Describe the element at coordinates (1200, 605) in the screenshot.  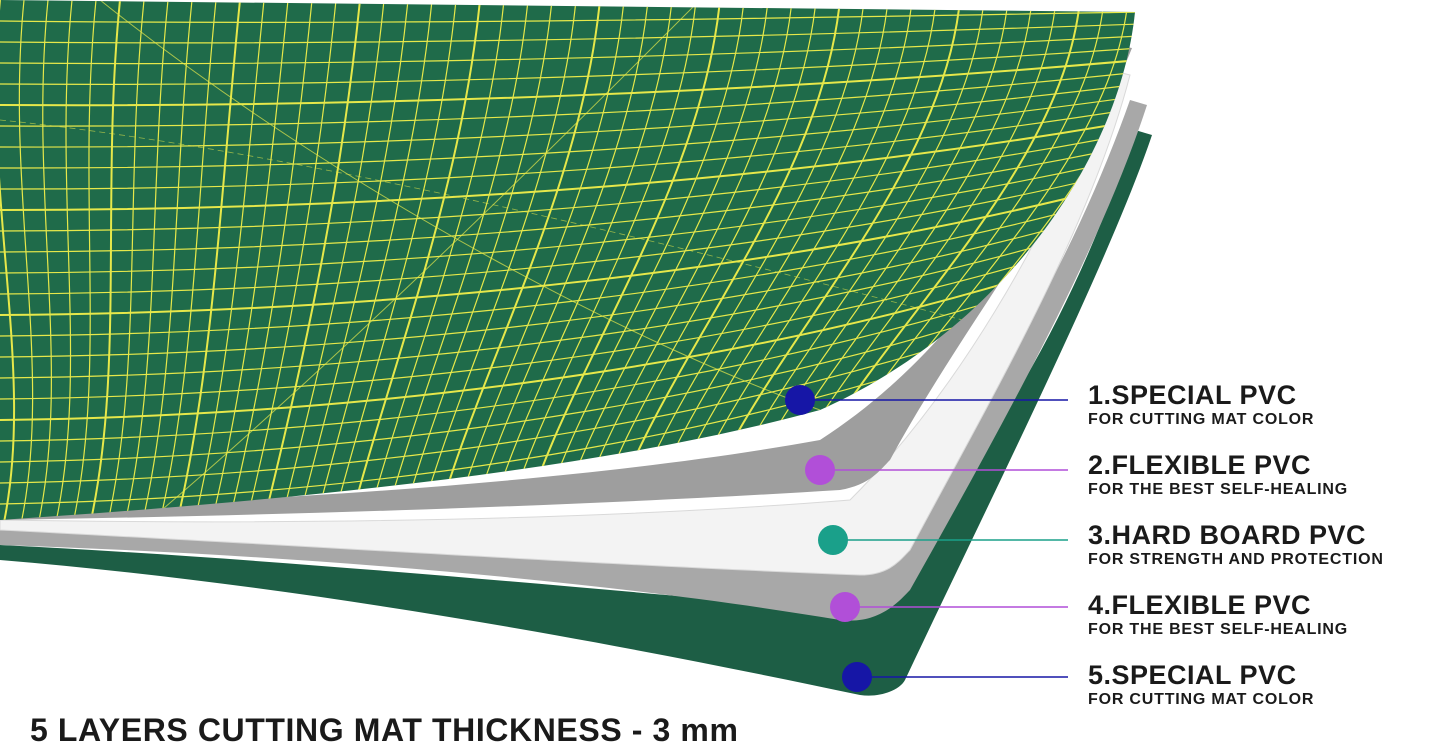
I see `layer-4-title: 4.FLEXIBLE PVC` at that location.